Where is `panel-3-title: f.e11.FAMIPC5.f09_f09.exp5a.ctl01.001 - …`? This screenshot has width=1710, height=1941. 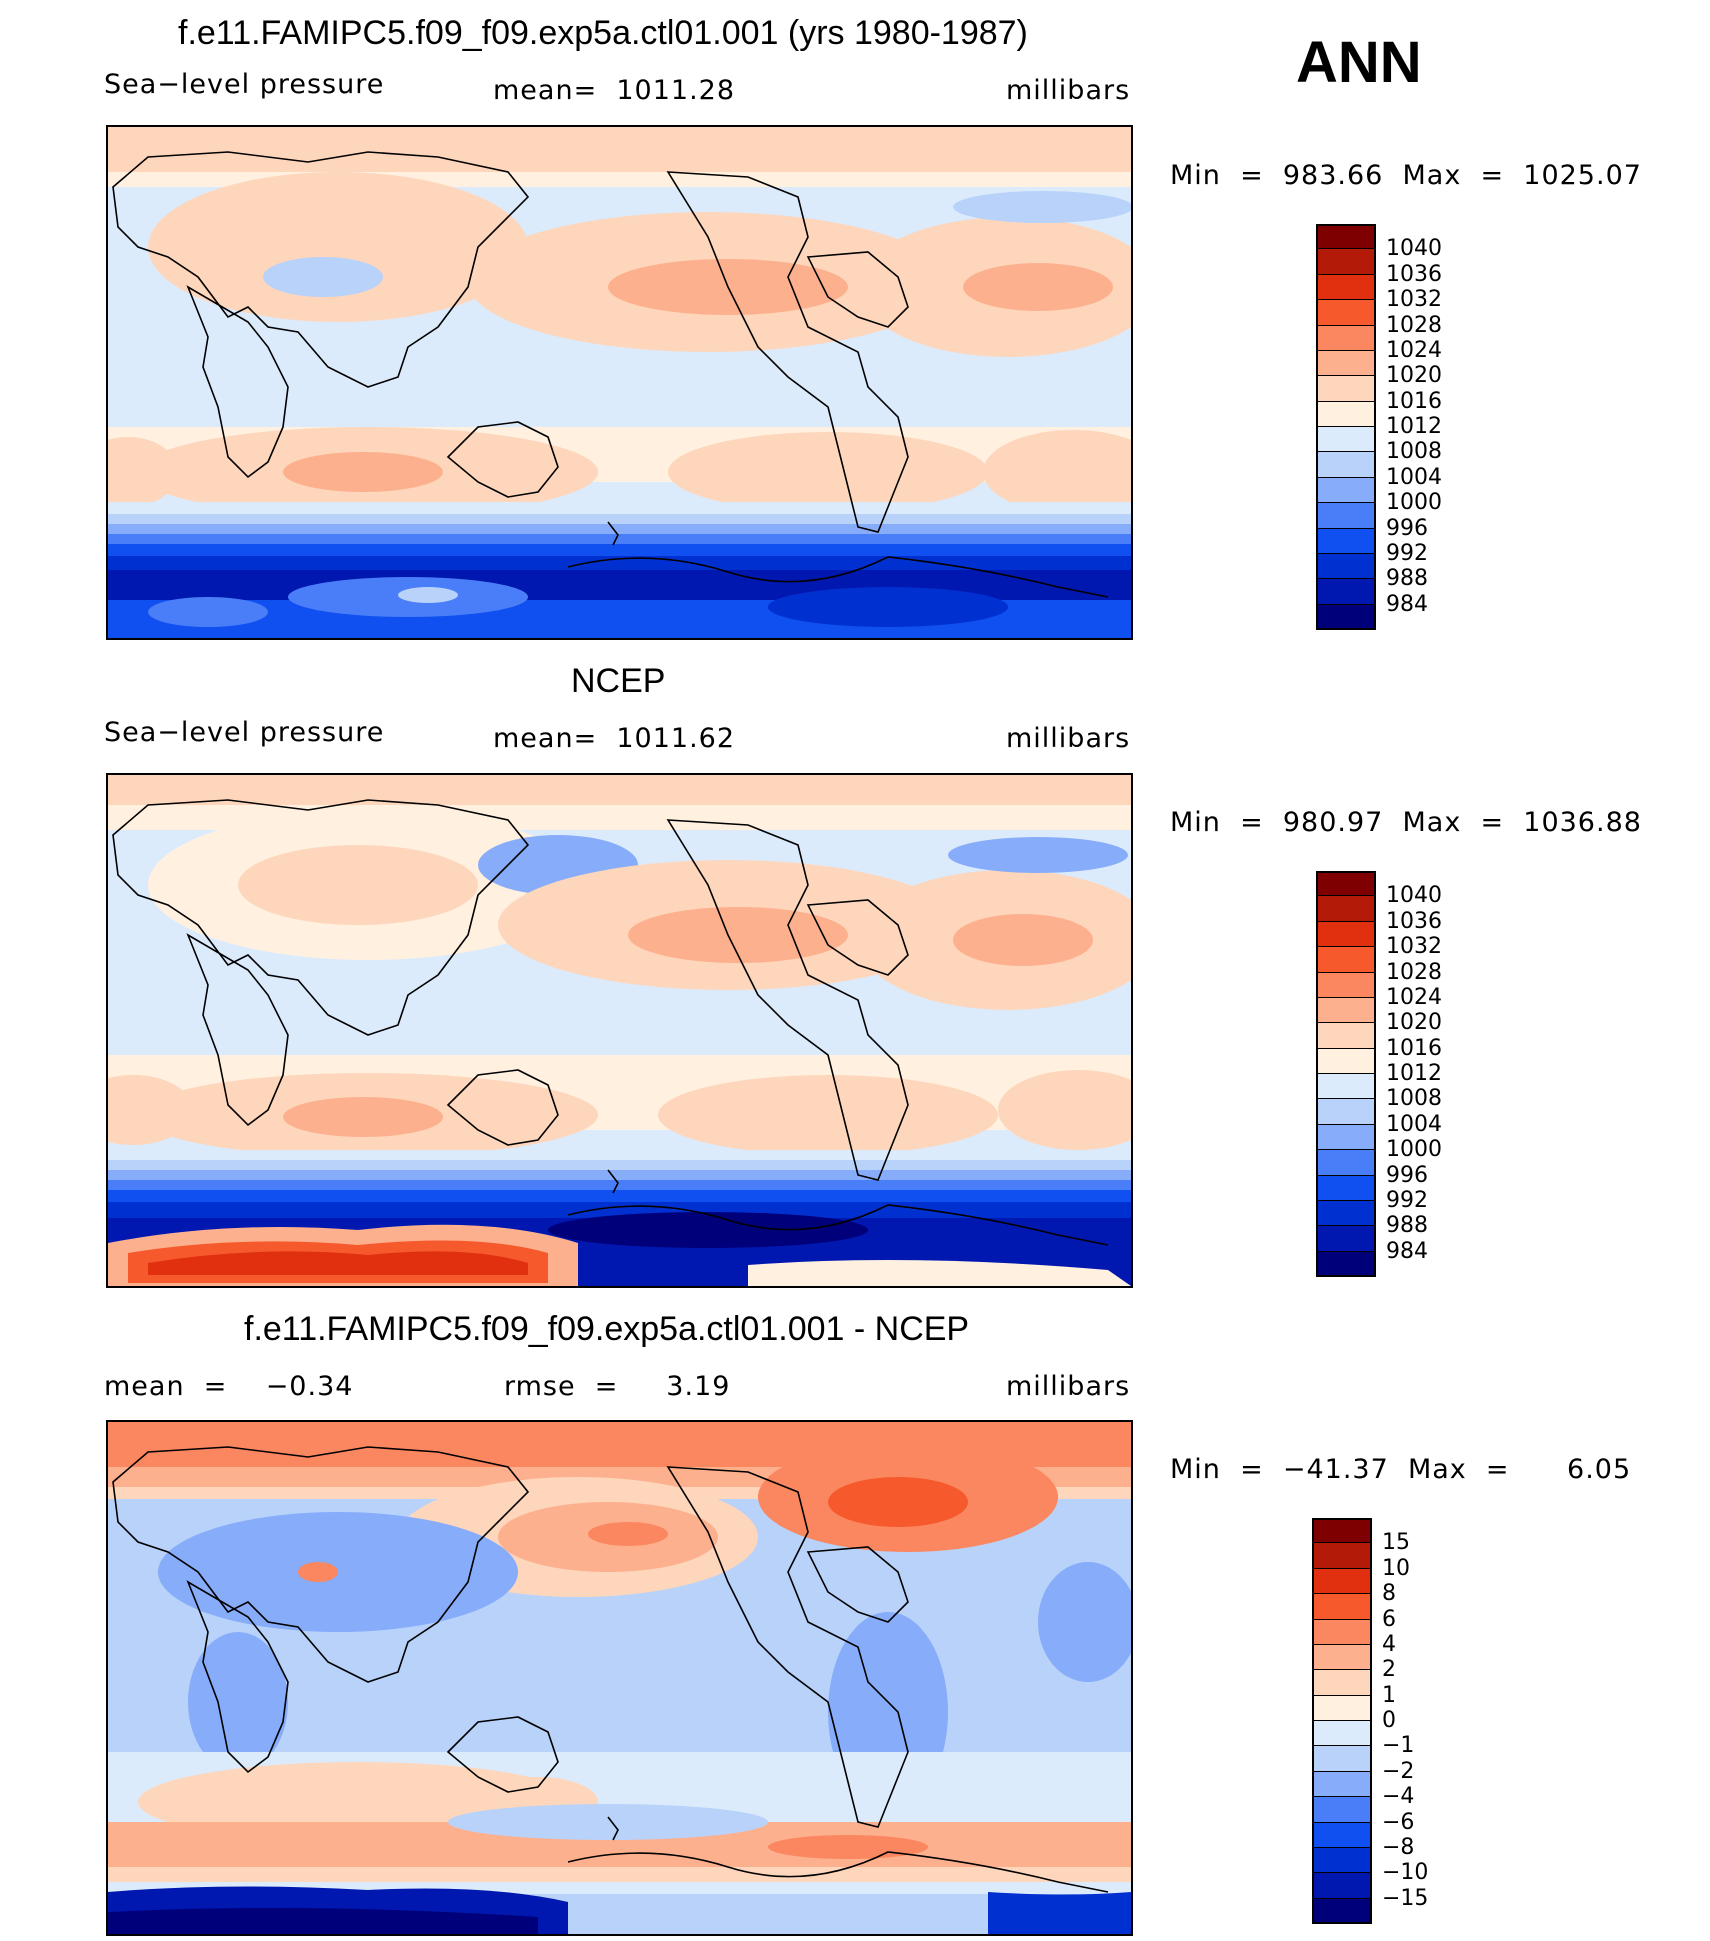
panel-3-title: f.e11.FAMIPC5.f09_f09.exp5a.ctl01.001 - … is located at coordinates (607, 1329).